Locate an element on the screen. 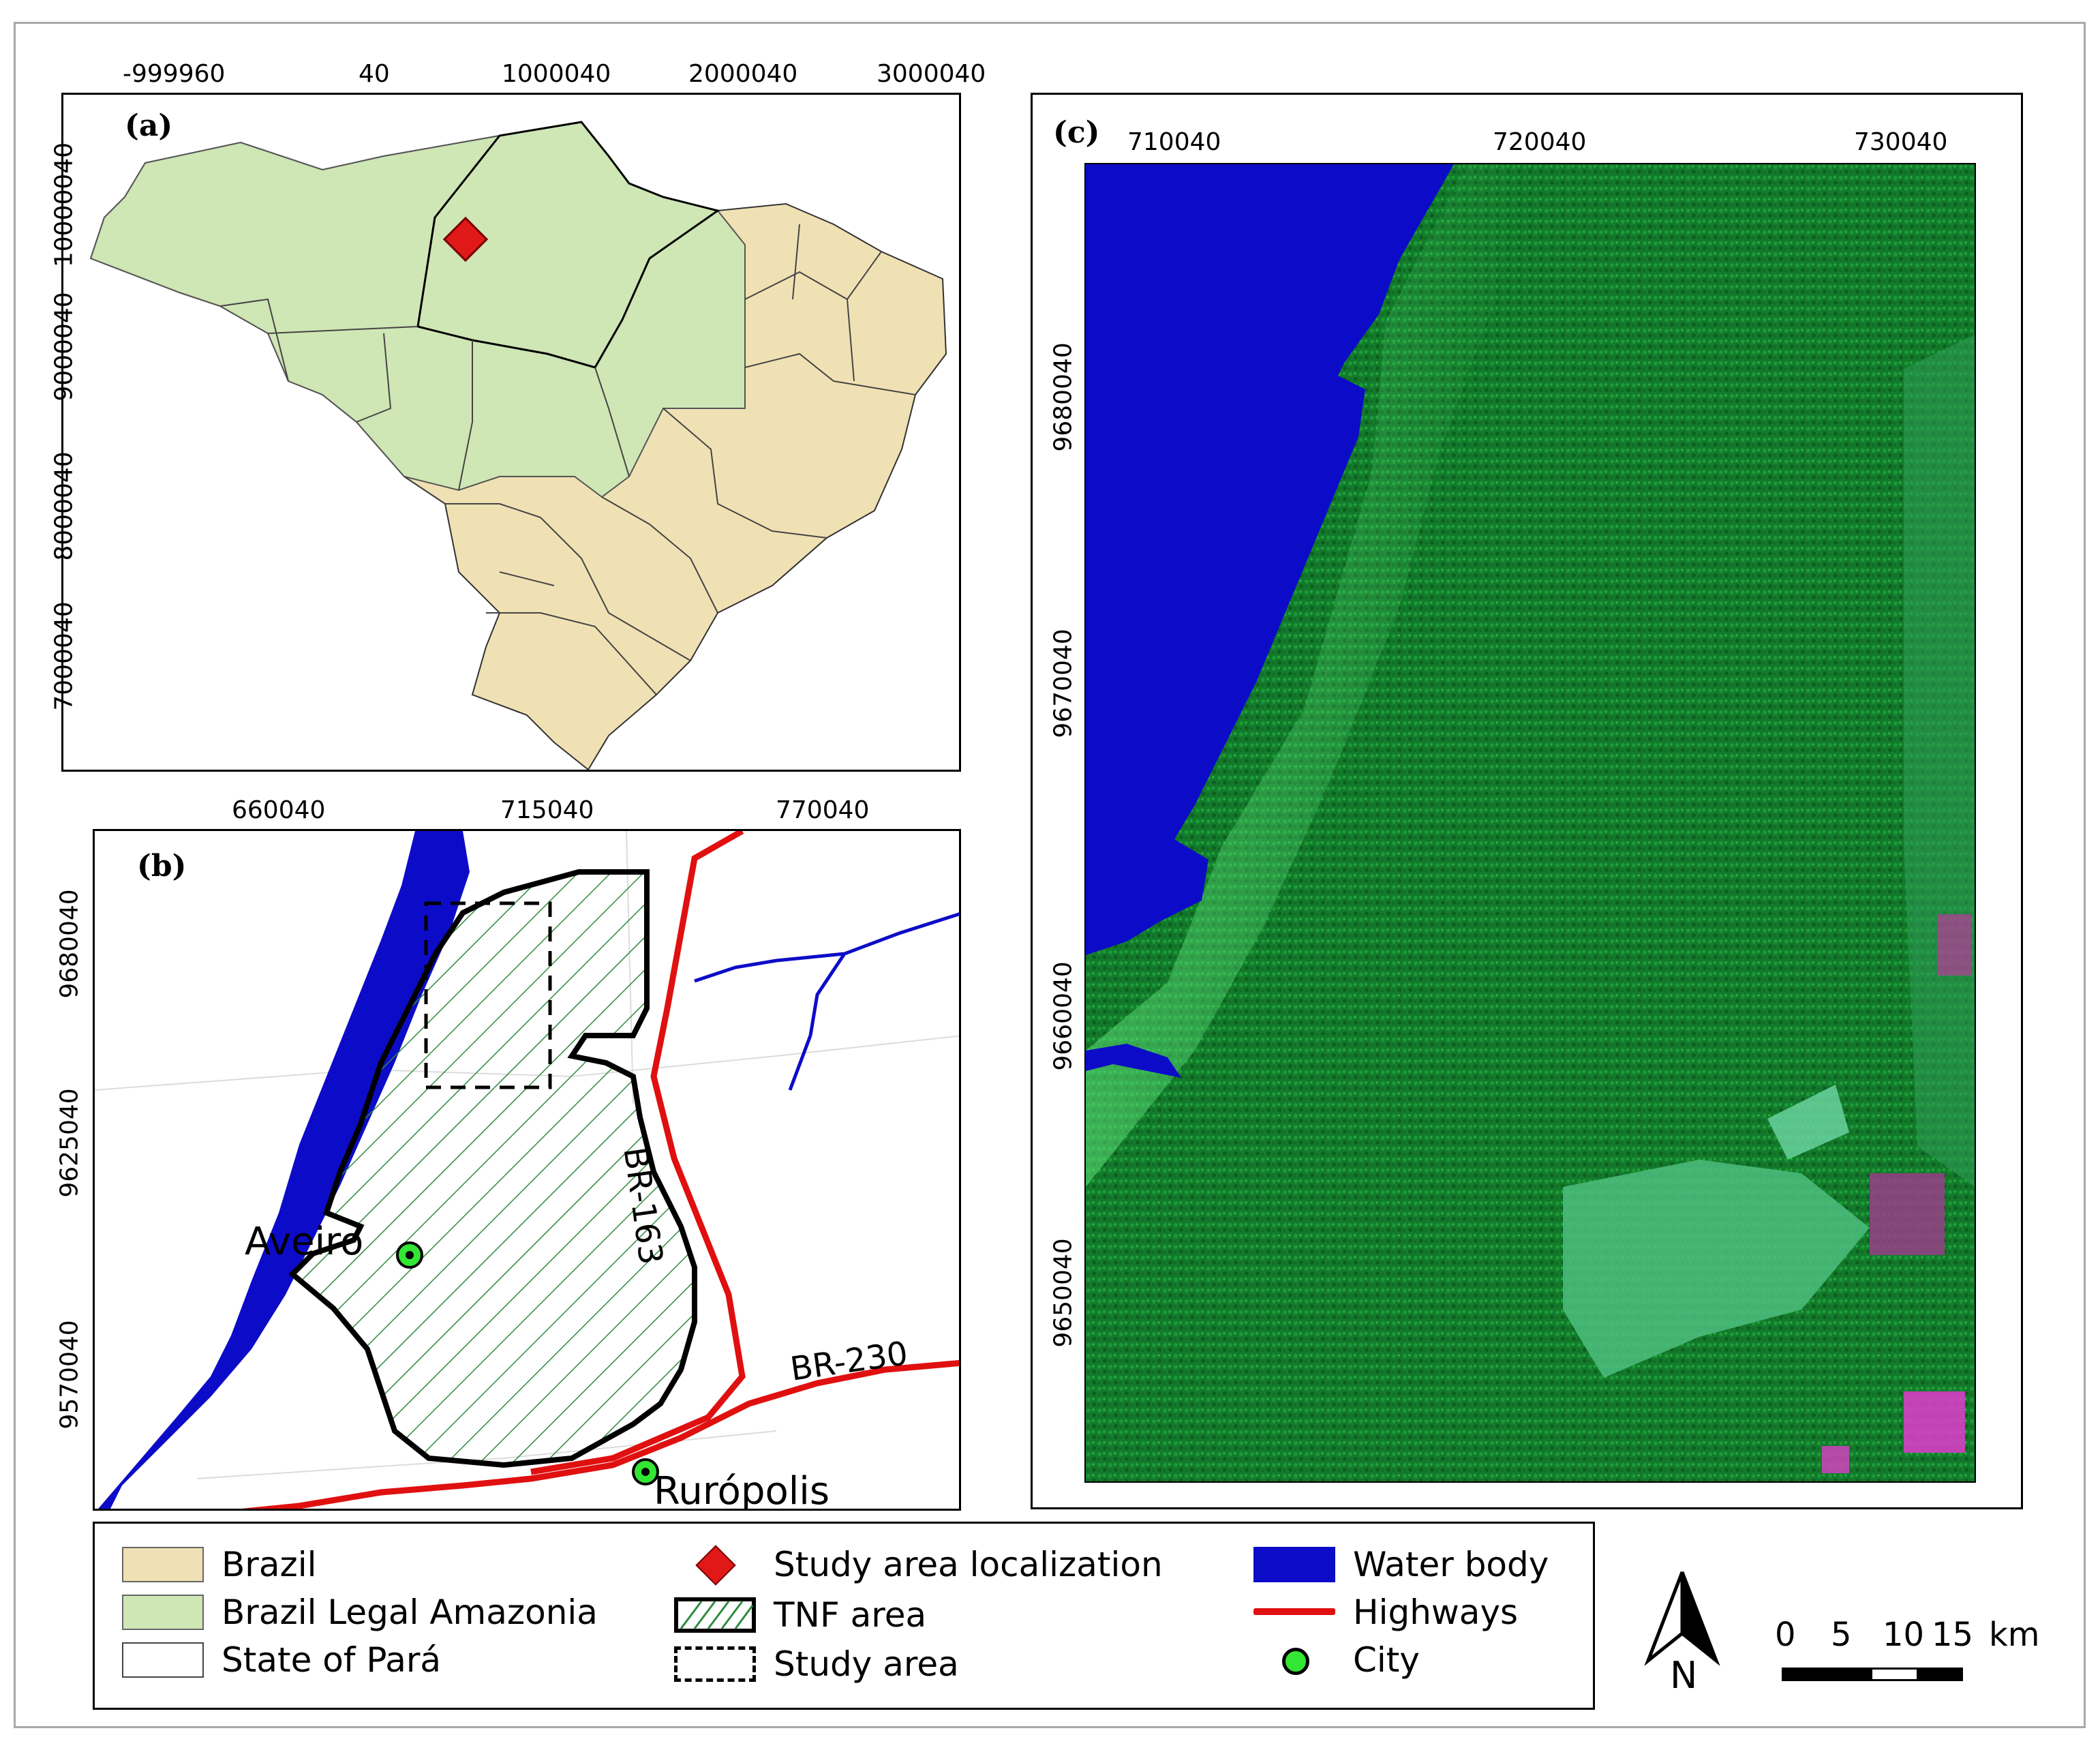  river-tapajos is located at coordinates (284, 1170).